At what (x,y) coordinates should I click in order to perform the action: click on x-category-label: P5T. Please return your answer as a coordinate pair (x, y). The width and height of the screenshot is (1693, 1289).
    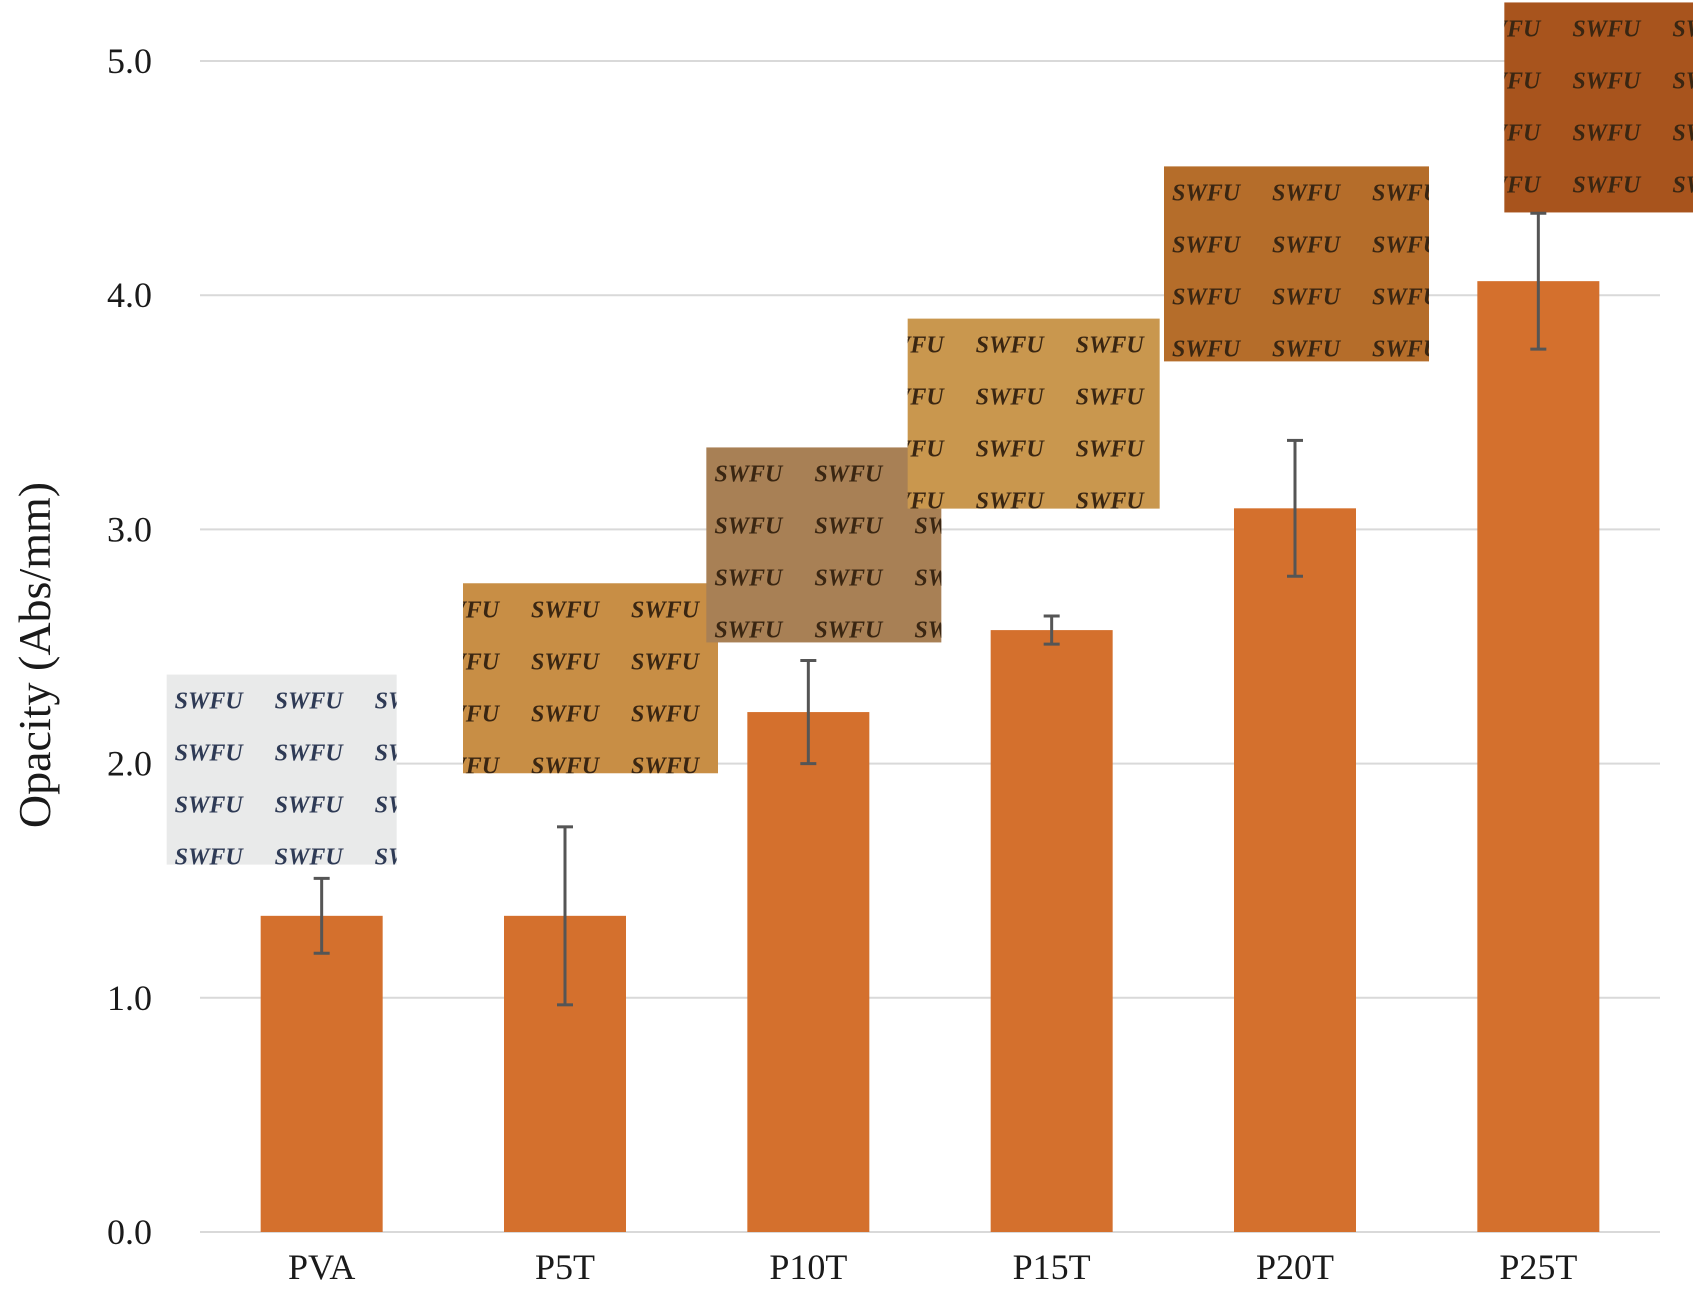
    Looking at the image, I should click on (565, 1267).